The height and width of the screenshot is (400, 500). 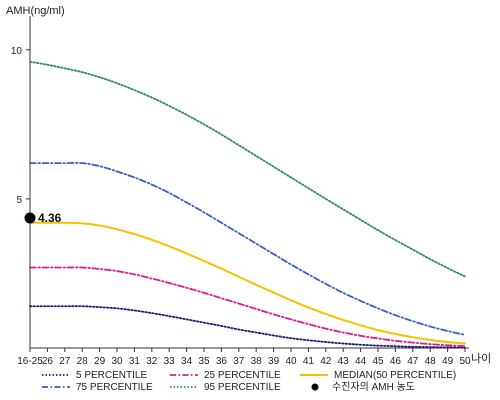 I want to click on x-tick-label: 38, so click(x=257, y=361).